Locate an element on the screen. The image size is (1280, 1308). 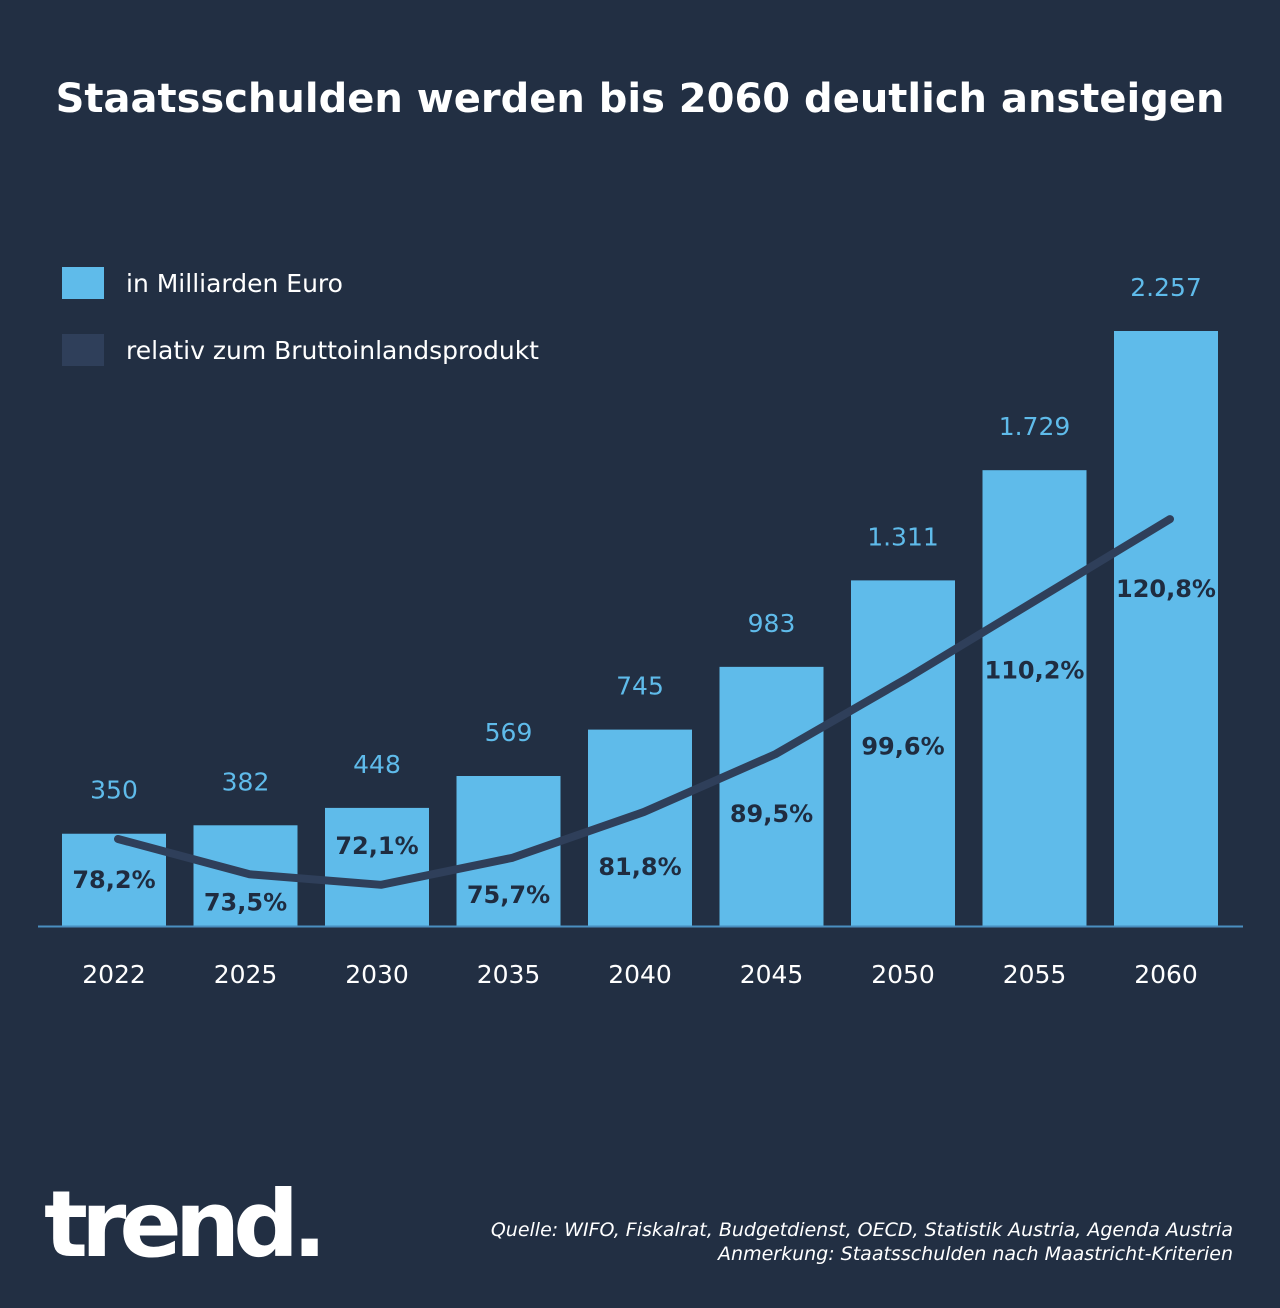
gdp-percent-label: 81,8% is located at coordinates (639, 867).